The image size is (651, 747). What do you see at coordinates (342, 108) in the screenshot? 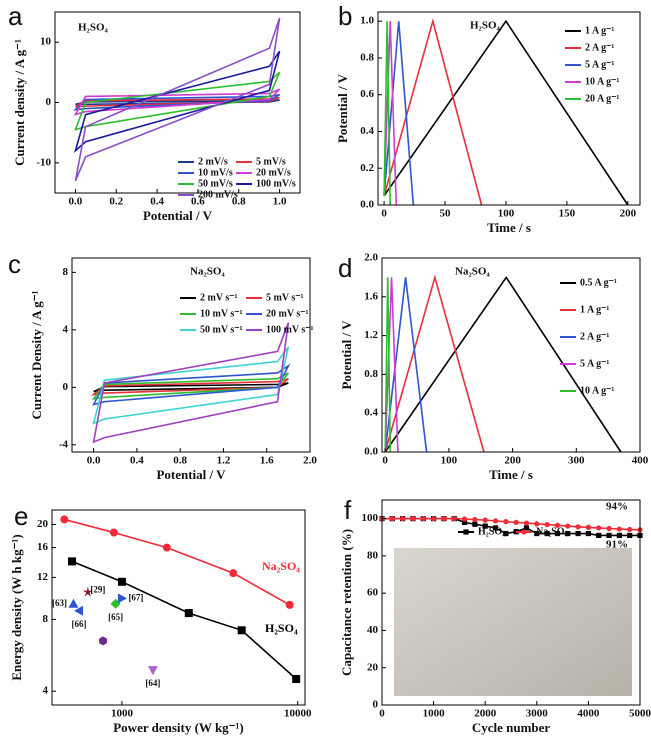
I see `y-axis-label: Potential / V` at bounding box center [342, 108].